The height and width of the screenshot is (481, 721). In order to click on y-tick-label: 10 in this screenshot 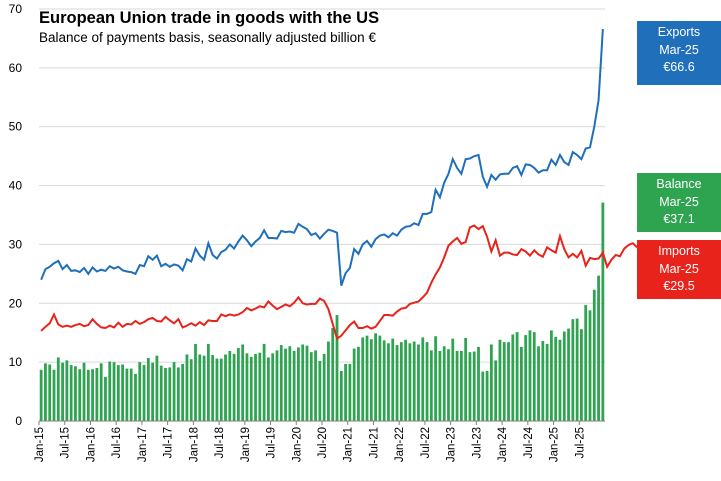, I will do `click(16, 362)`.